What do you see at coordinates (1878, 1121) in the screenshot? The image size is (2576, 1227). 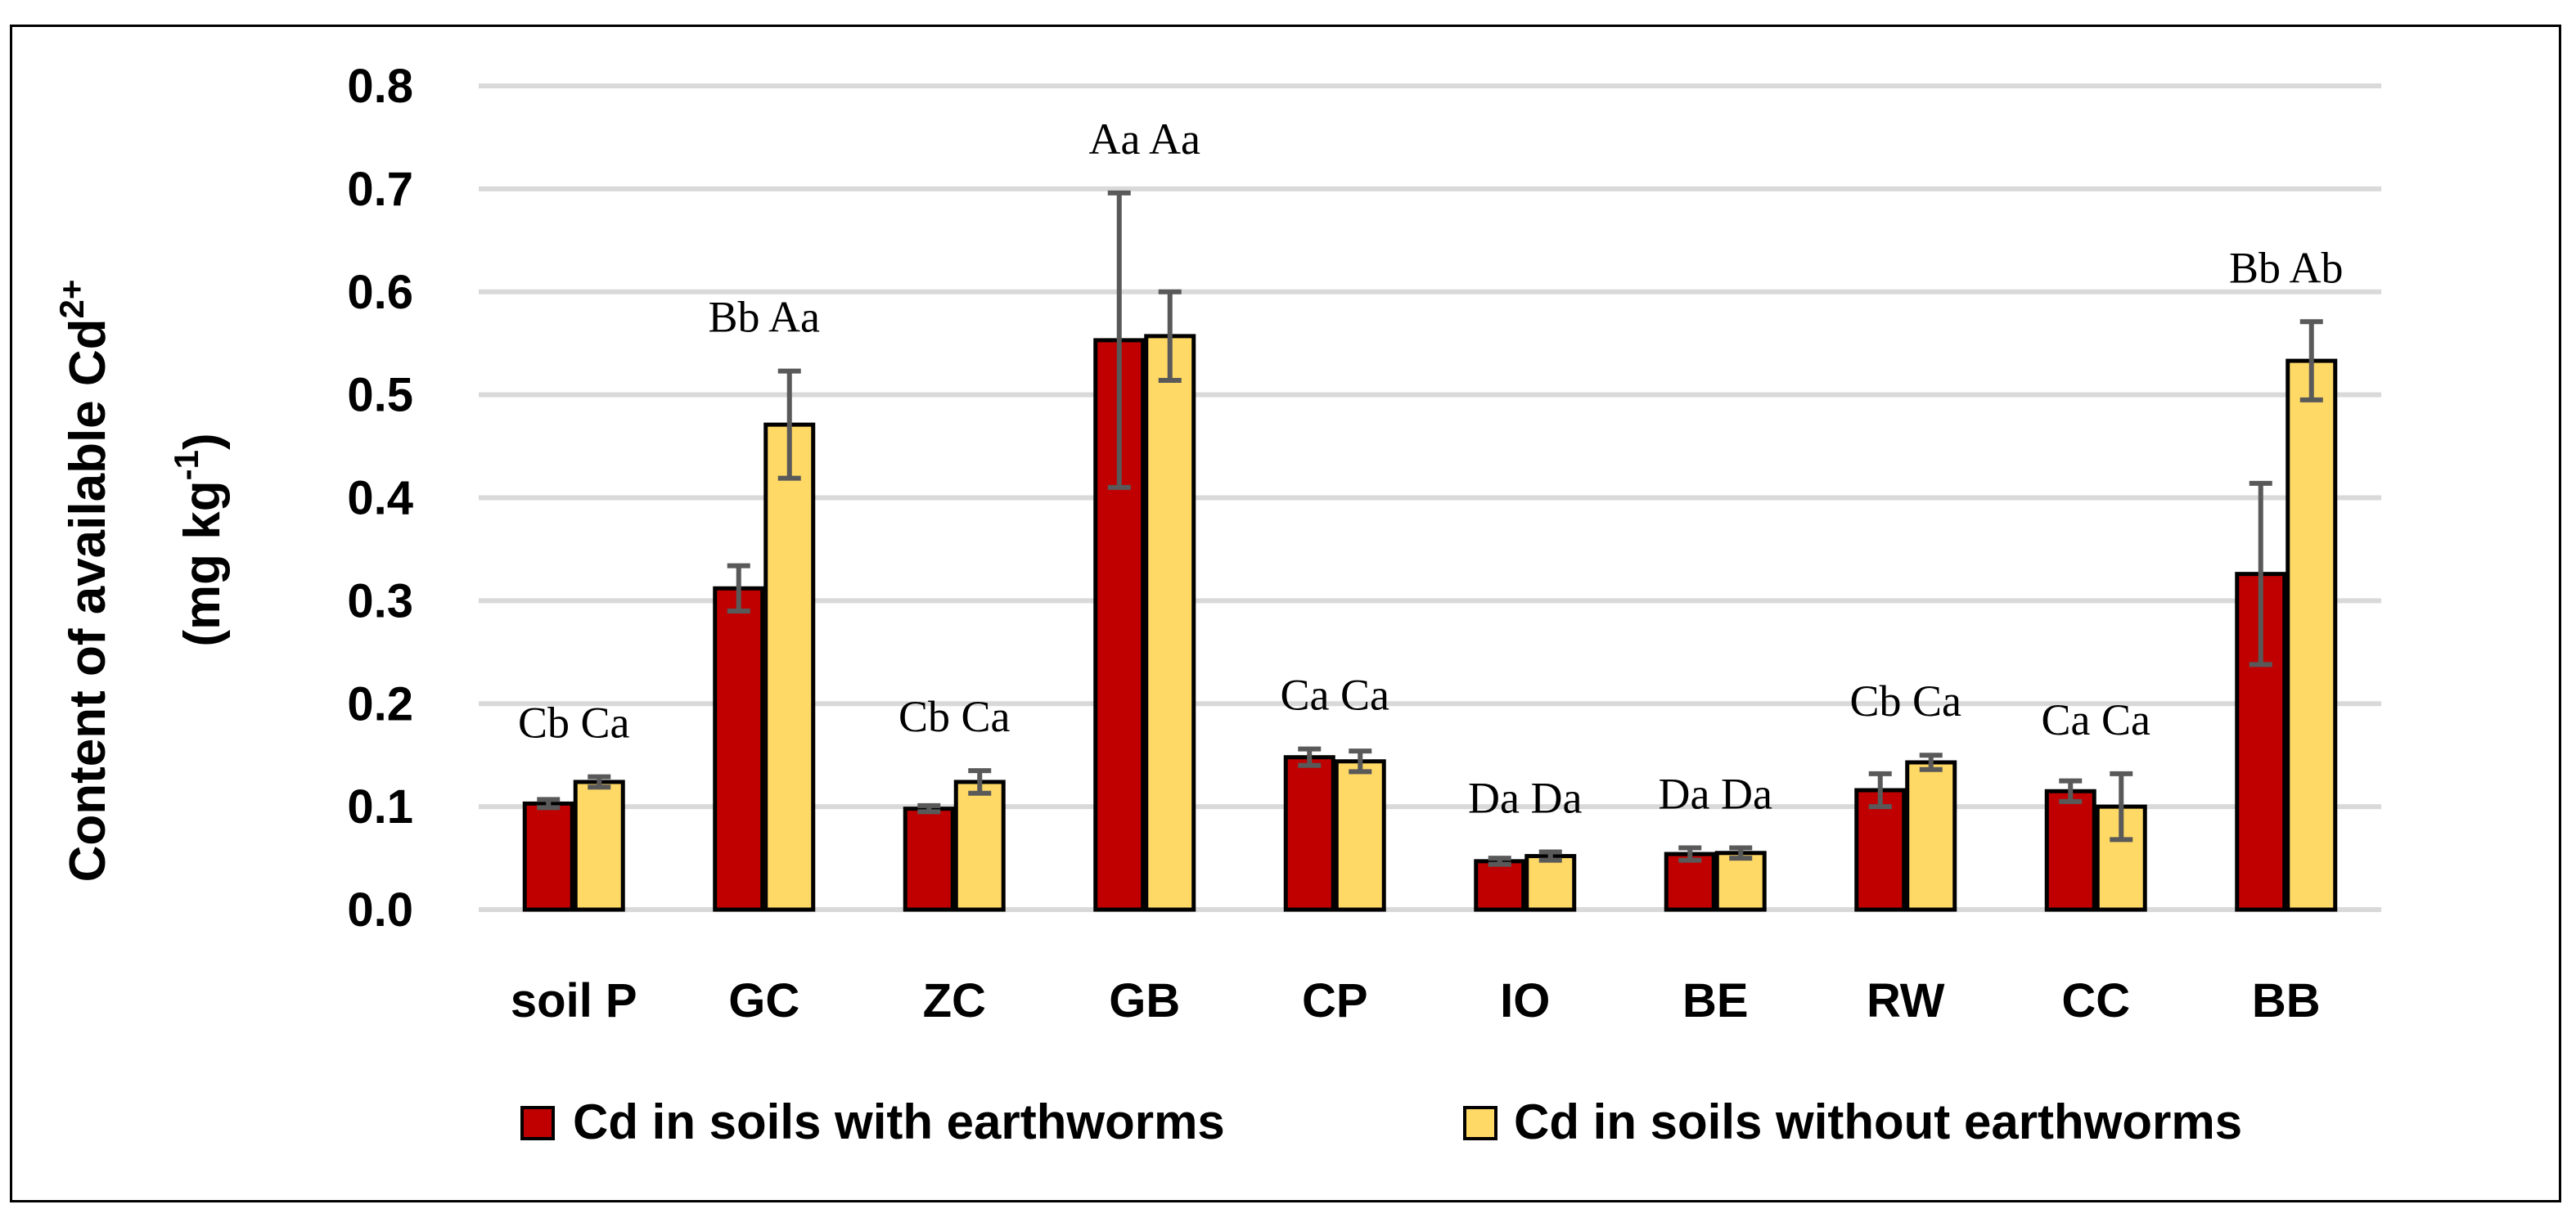 I see `legend-label-without-earthworms: Cd in soils without earthworms` at bounding box center [1878, 1121].